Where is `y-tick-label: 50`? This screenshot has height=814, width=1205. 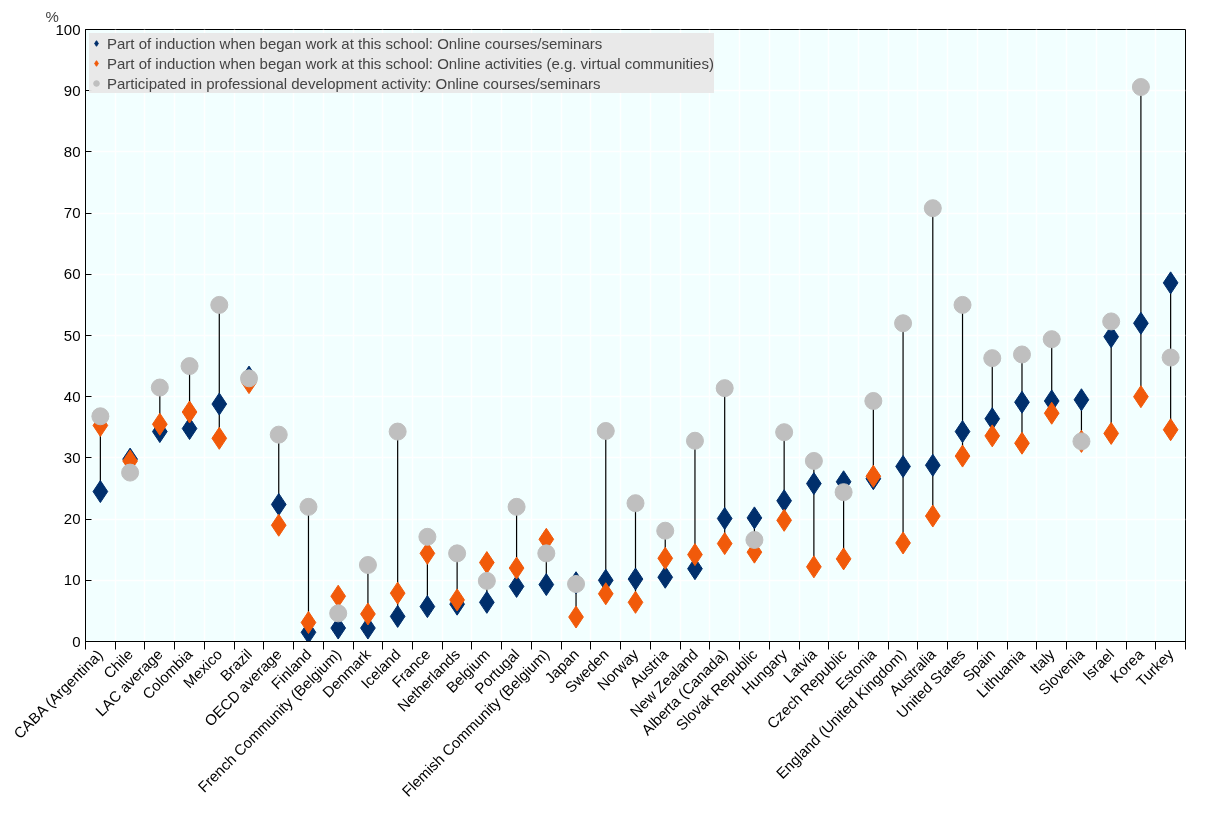 y-tick-label: 50 is located at coordinates (72, 335).